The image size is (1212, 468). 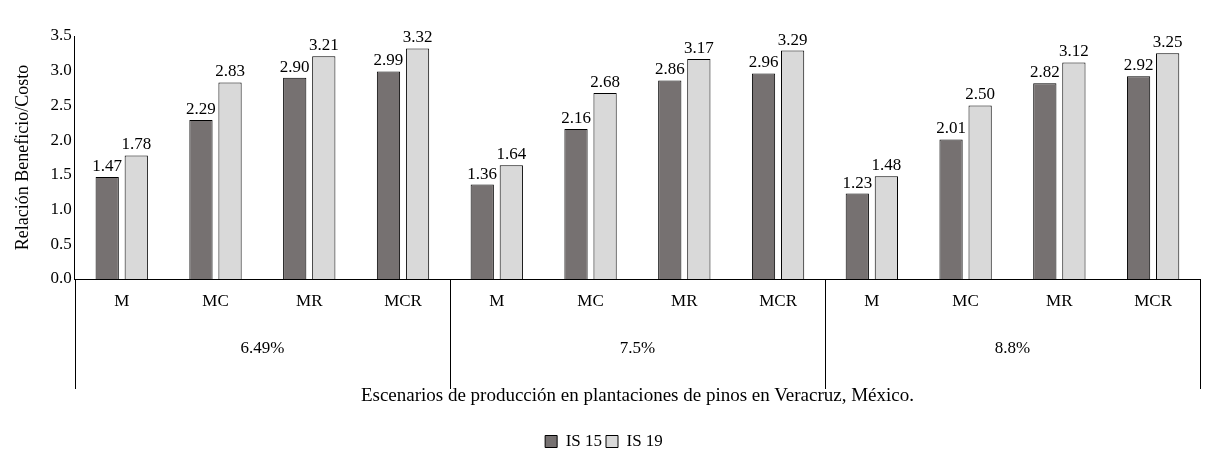 What do you see at coordinates (1167, 42) in the screenshot?
I see `data-label: 3.25` at bounding box center [1167, 42].